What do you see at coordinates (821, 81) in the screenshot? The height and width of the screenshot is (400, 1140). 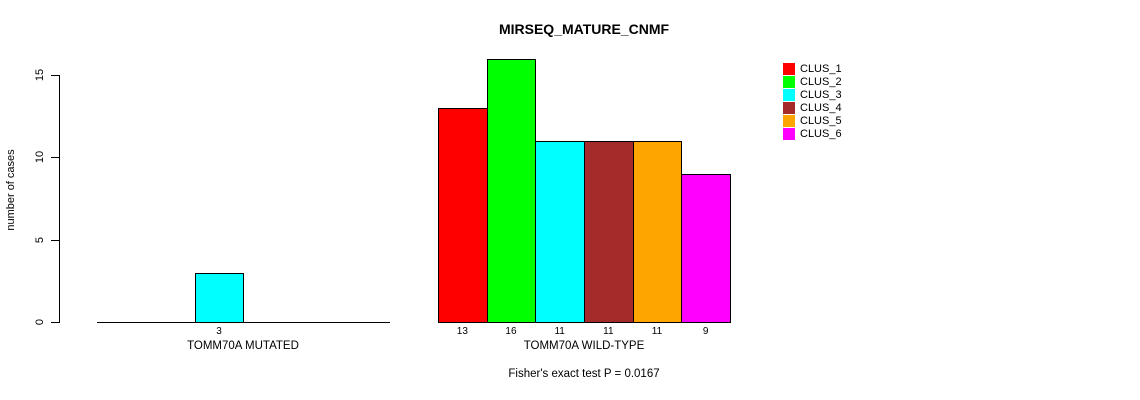 I see `legend-label: CLUS_2` at bounding box center [821, 81].